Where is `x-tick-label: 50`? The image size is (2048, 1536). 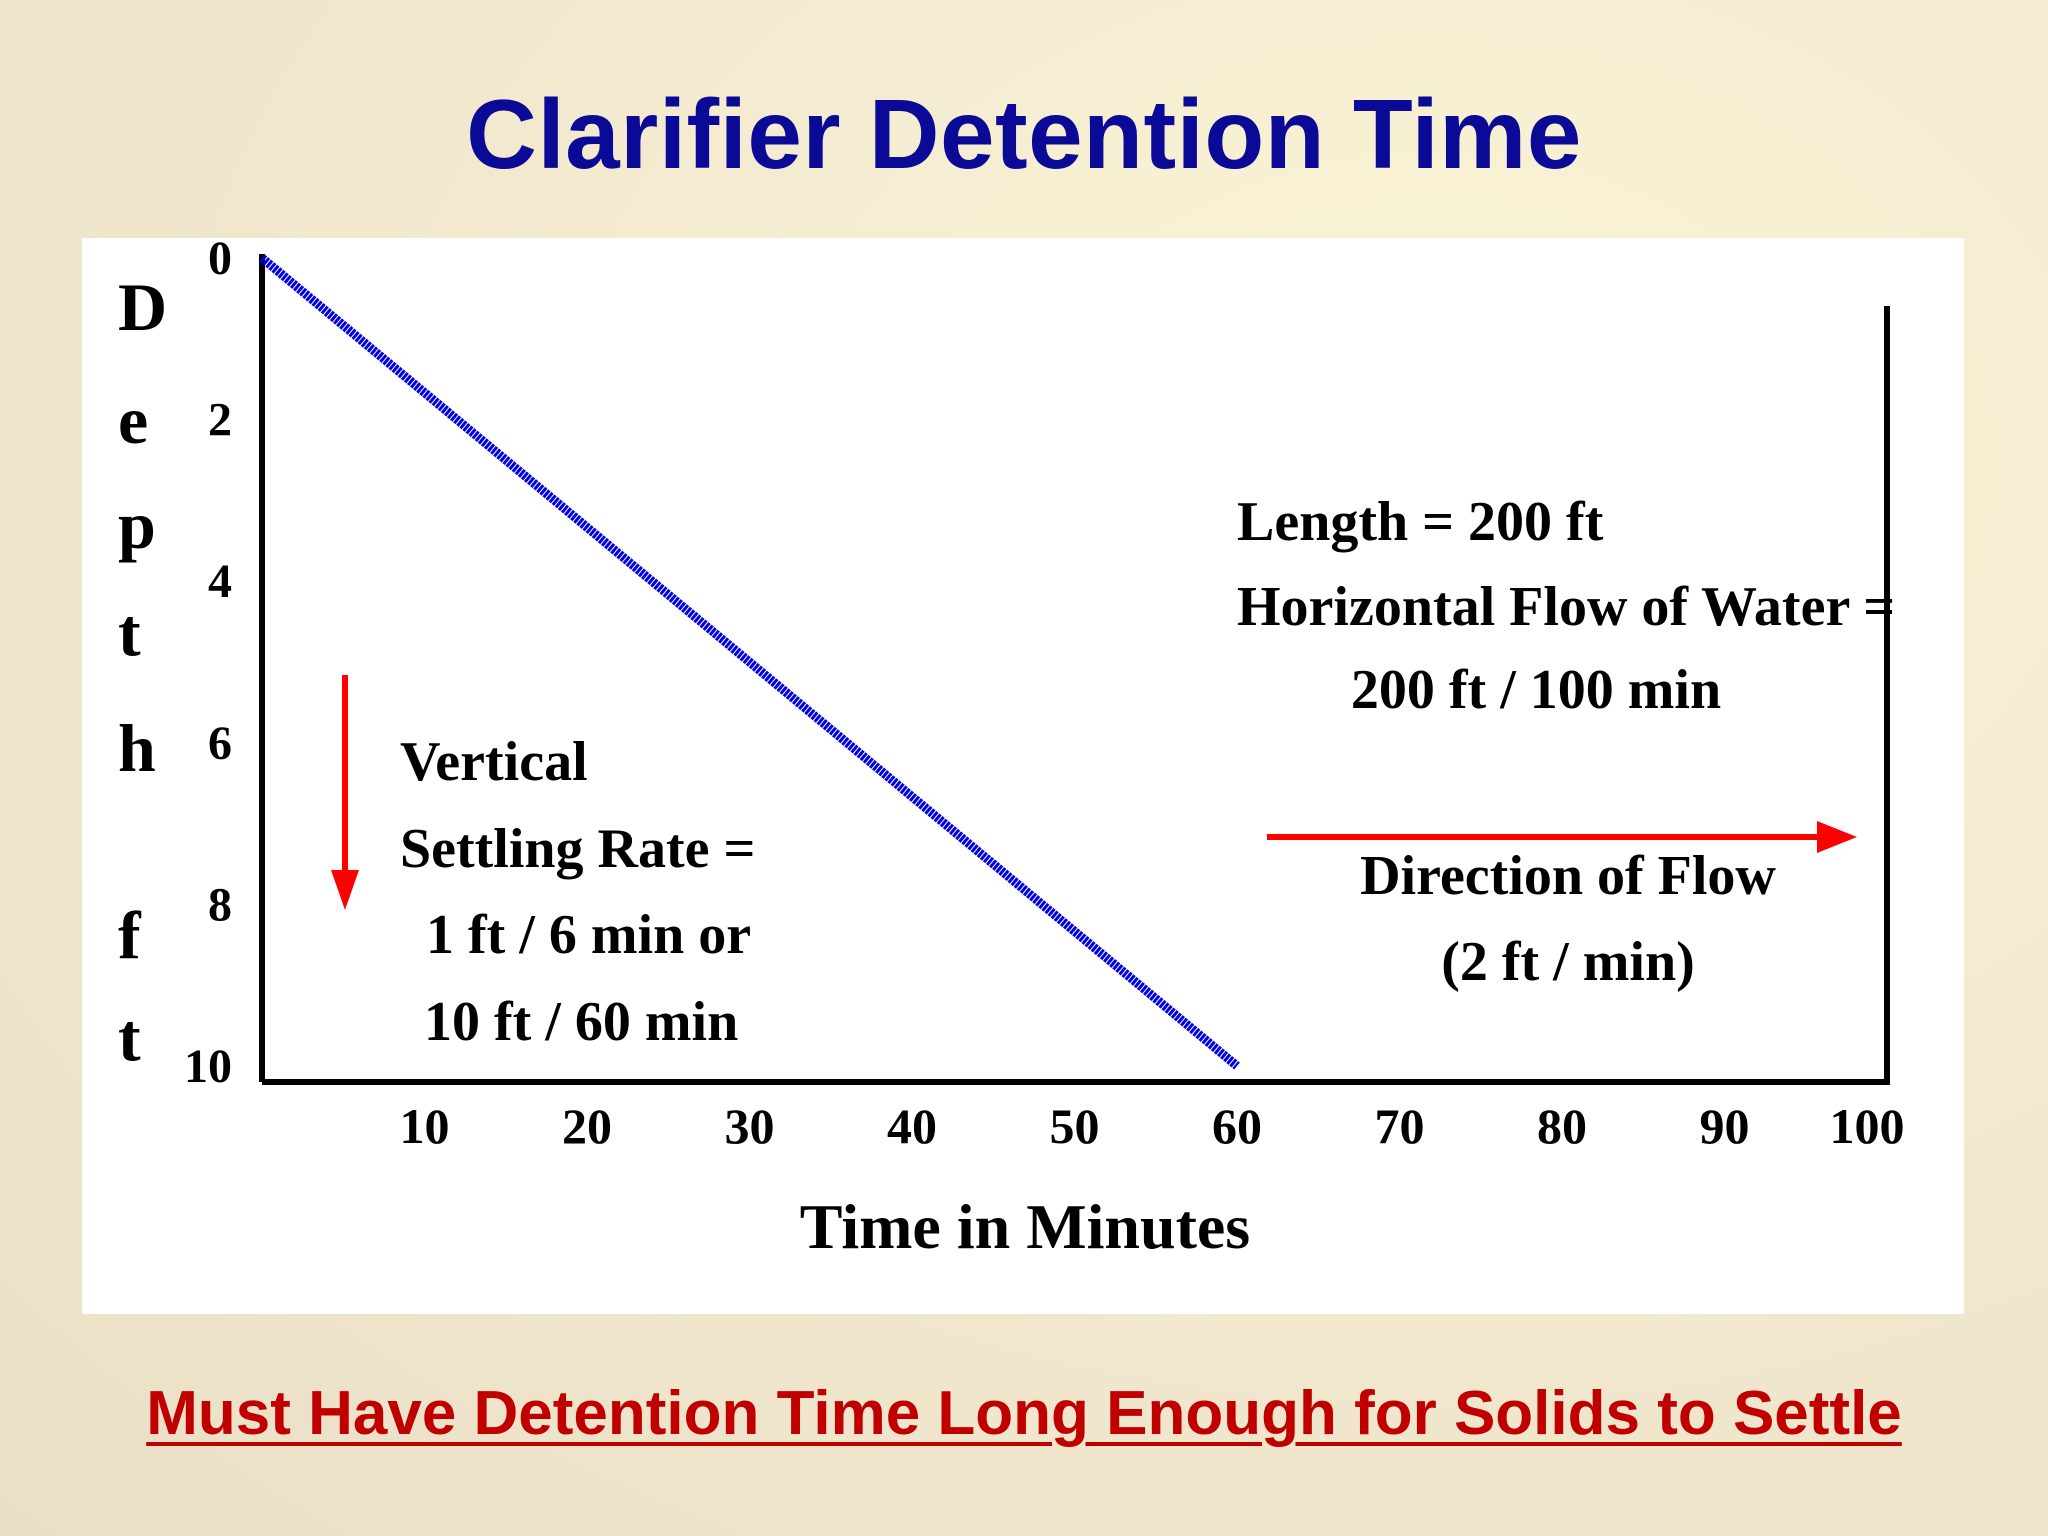
x-tick-label: 50 is located at coordinates (1075, 1126).